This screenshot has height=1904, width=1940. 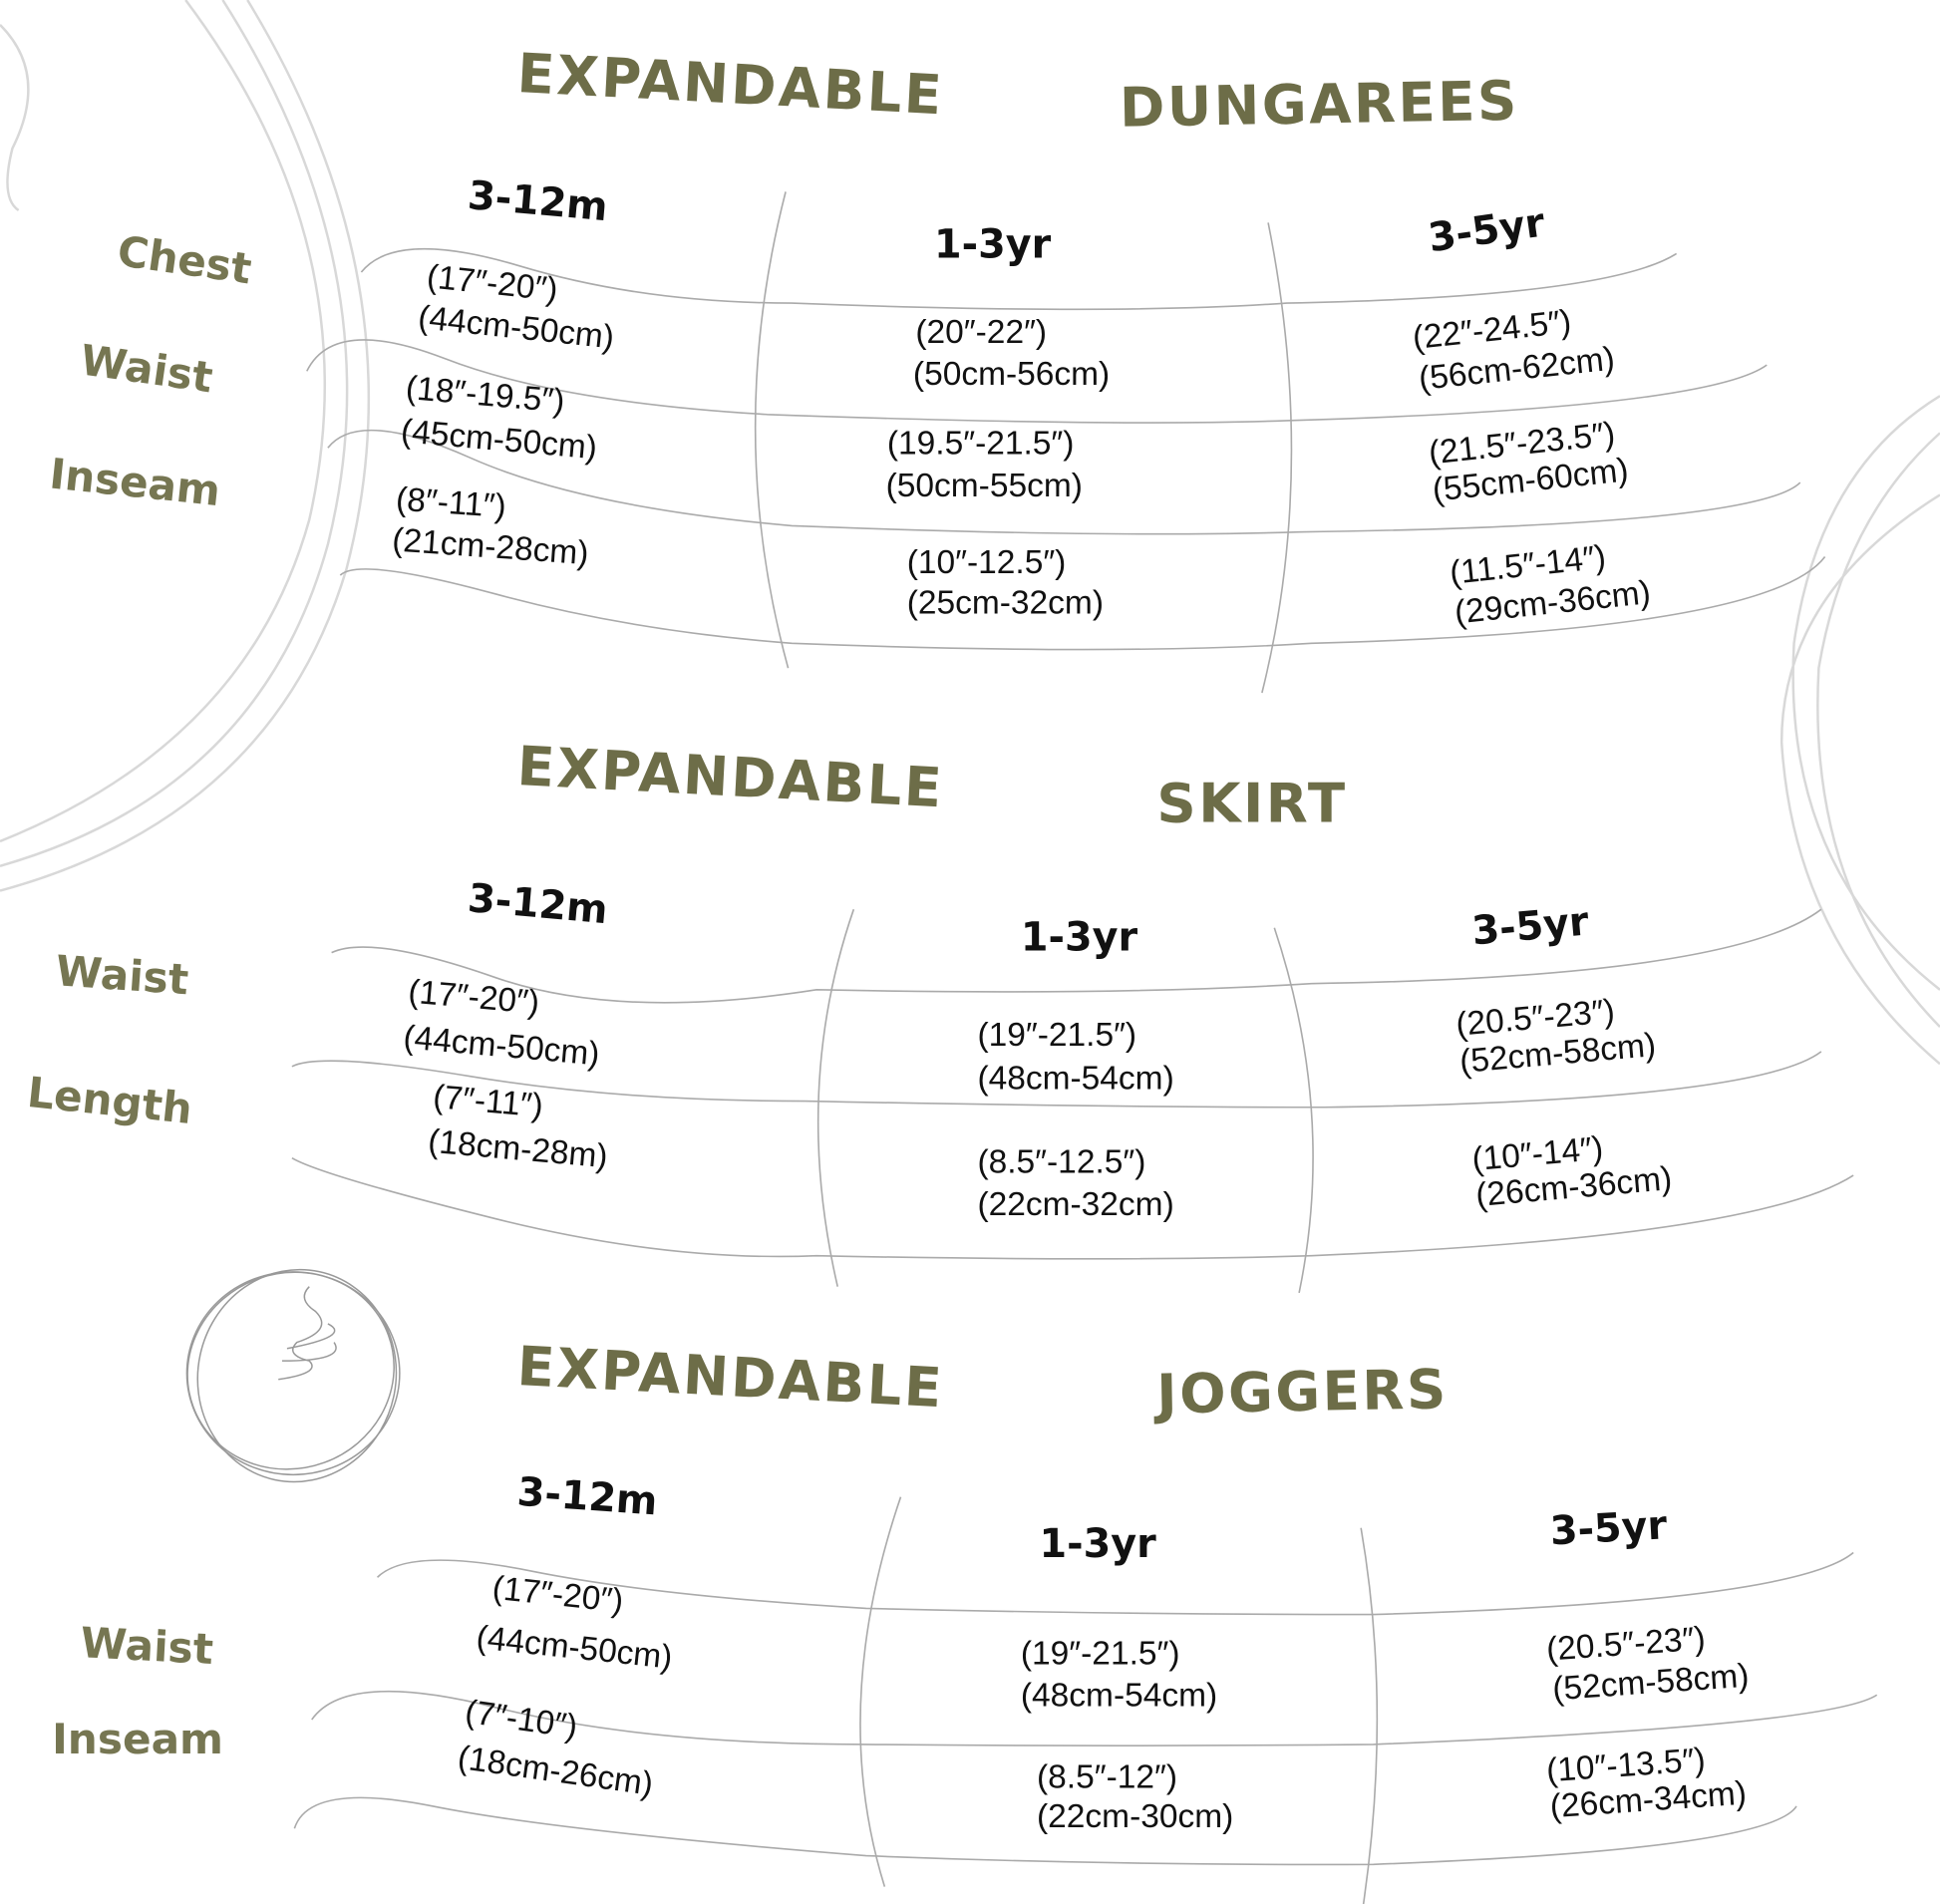 I want to click on cell-inches: (7″-10″), so click(x=521, y=1719).